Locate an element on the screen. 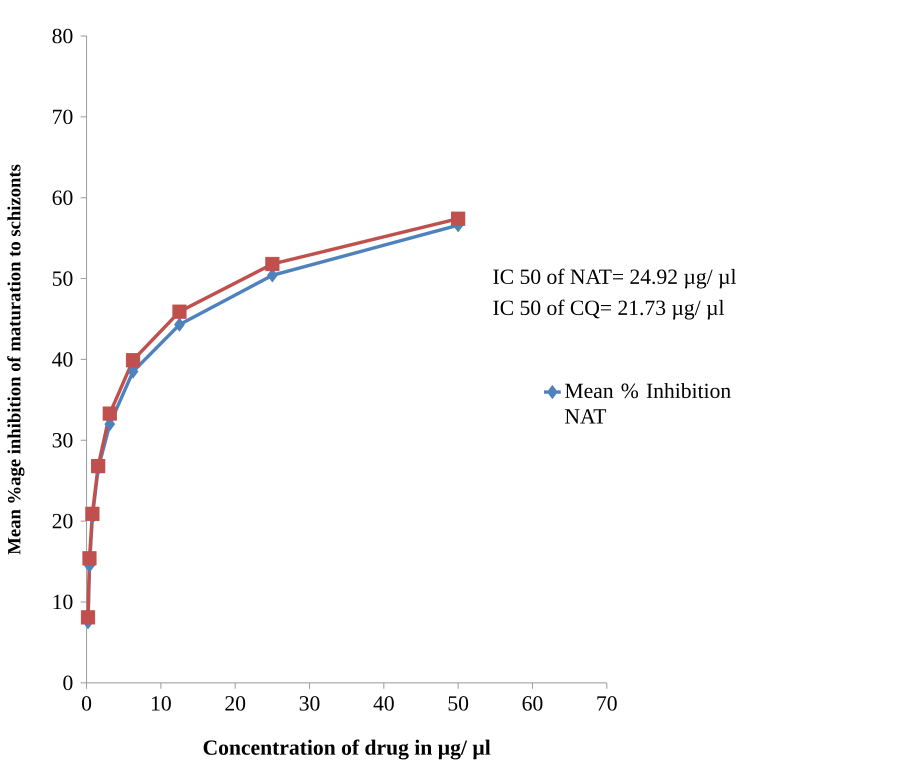 The width and height of the screenshot is (904, 767). y-tick-label: 80 is located at coordinates (62, 36).